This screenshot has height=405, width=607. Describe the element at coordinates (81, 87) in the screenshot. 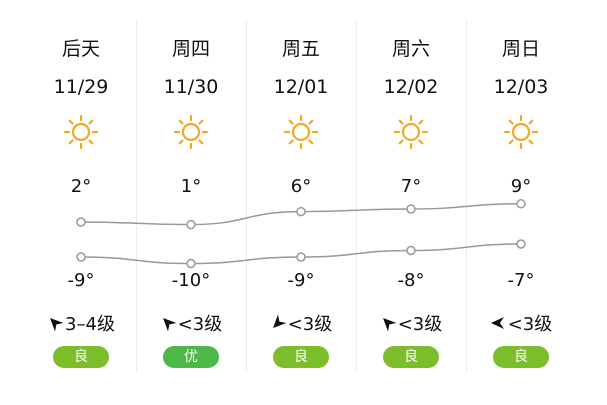

I see `date-label: 11/29` at that location.